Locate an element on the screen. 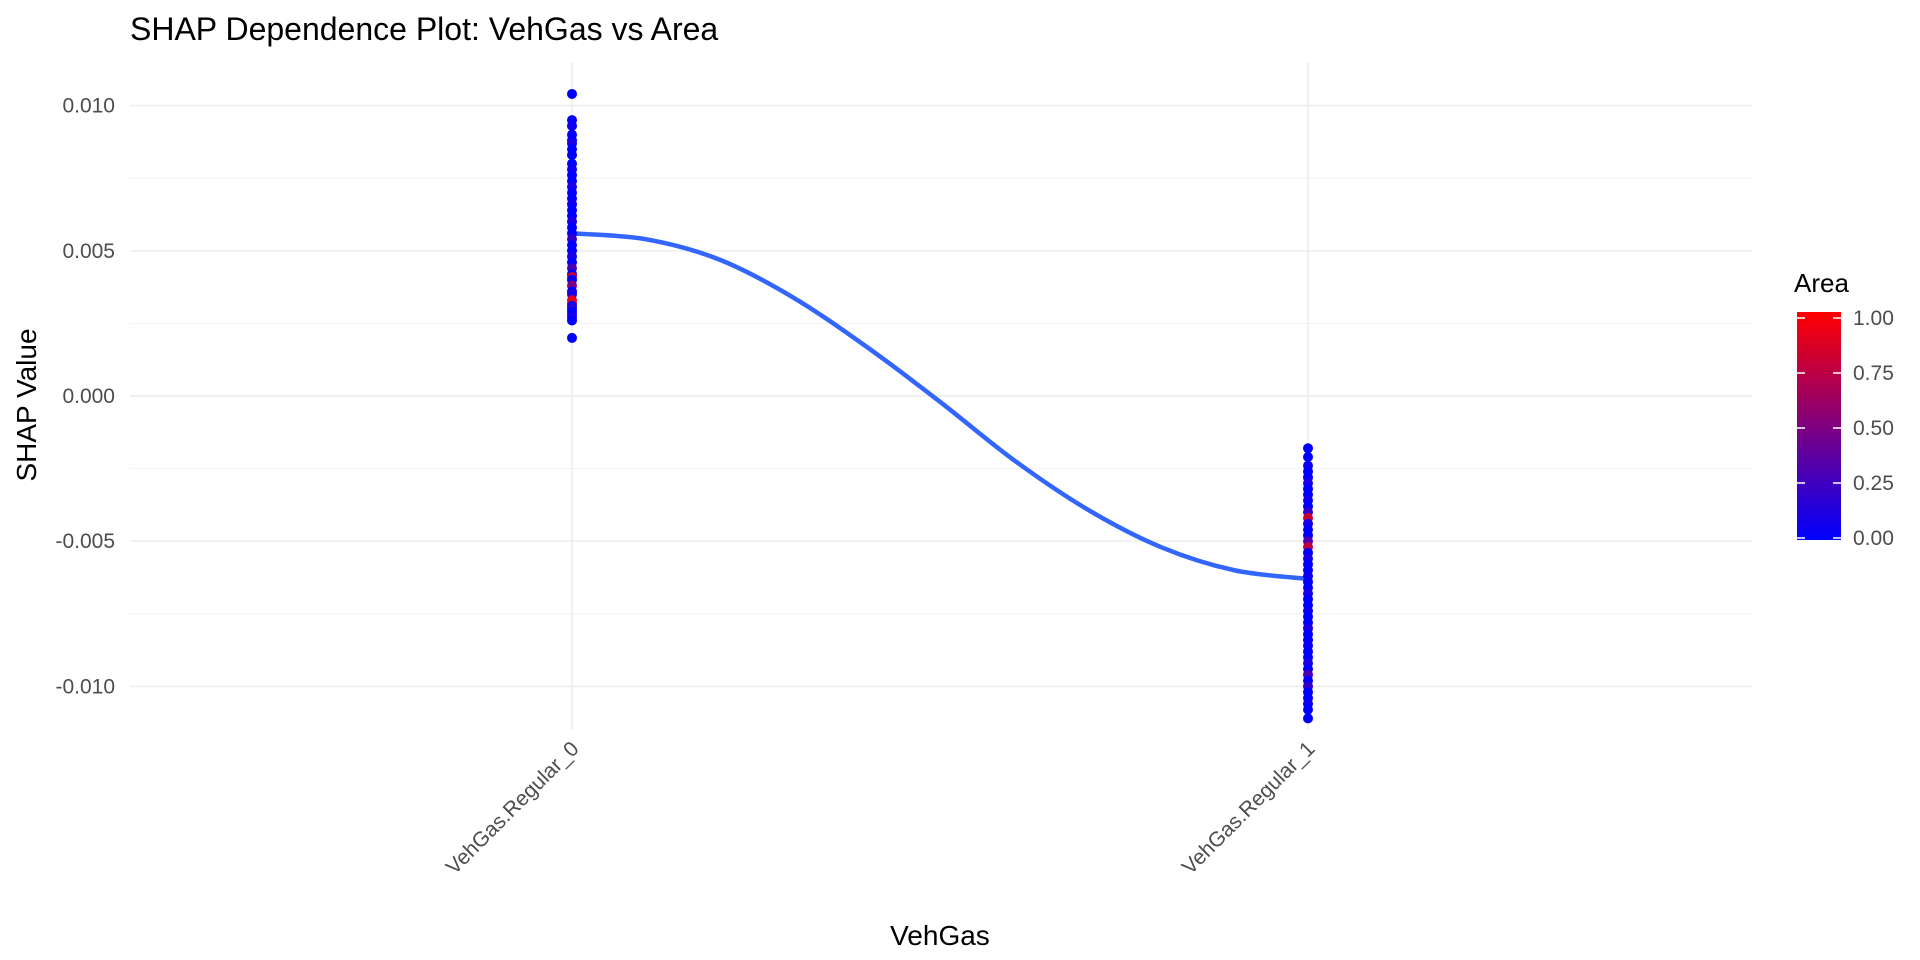 The width and height of the screenshot is (1920, 960). y-axis-title: SHAP Value is located at coordinates (26, 404).